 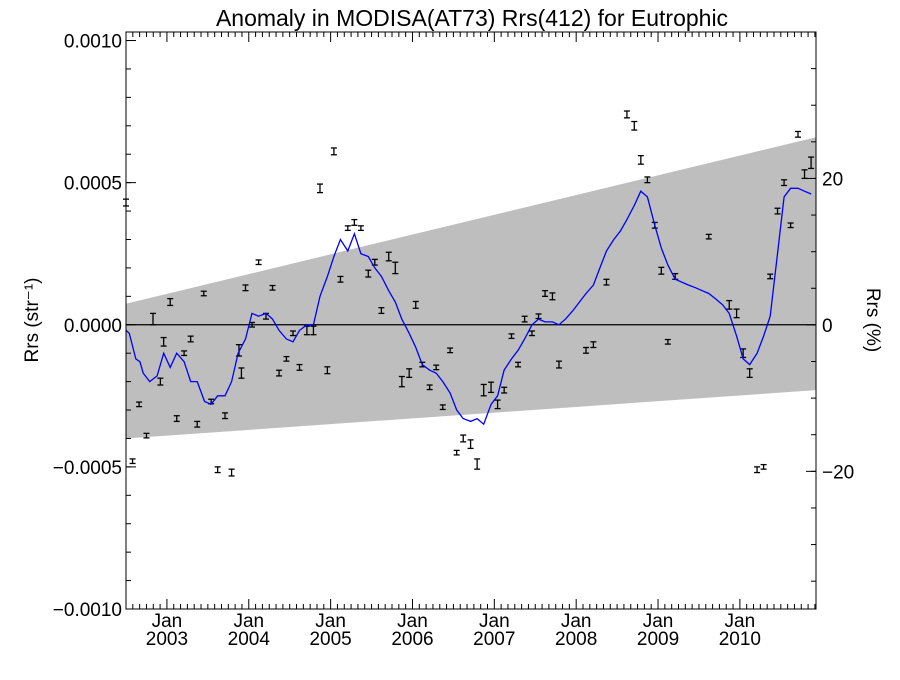 What do you see at coordinates (167, 639) in the screenshot?
I see `x-tick-year-label: 2003` at bounding box center [167, 639].